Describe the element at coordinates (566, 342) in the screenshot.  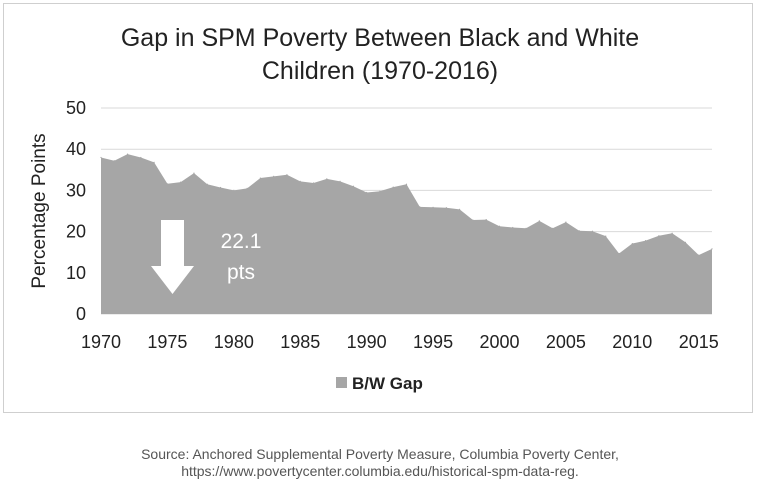
I see `x-tick-label: 2005` at that location.